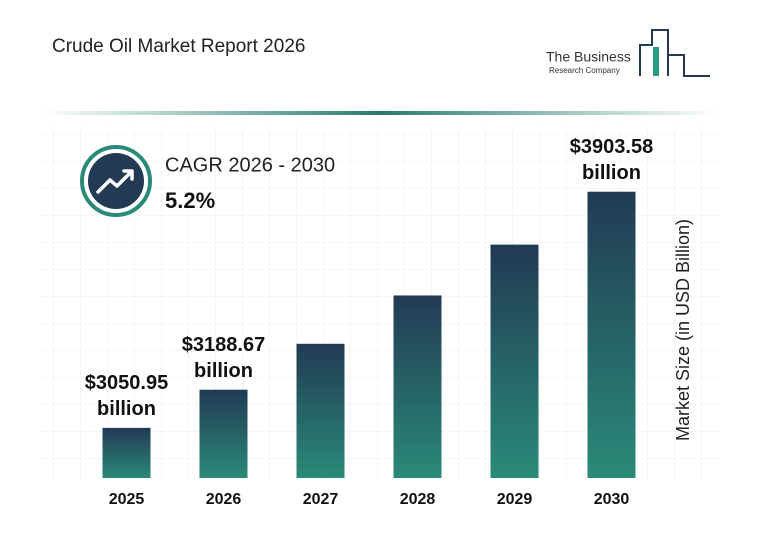 The width and height of the screenshot is (765, 552). What do you see at coordinates (321, 499) in the screenshot?
I see `x-tick-label: 2027` at bounding box center [321, 499].